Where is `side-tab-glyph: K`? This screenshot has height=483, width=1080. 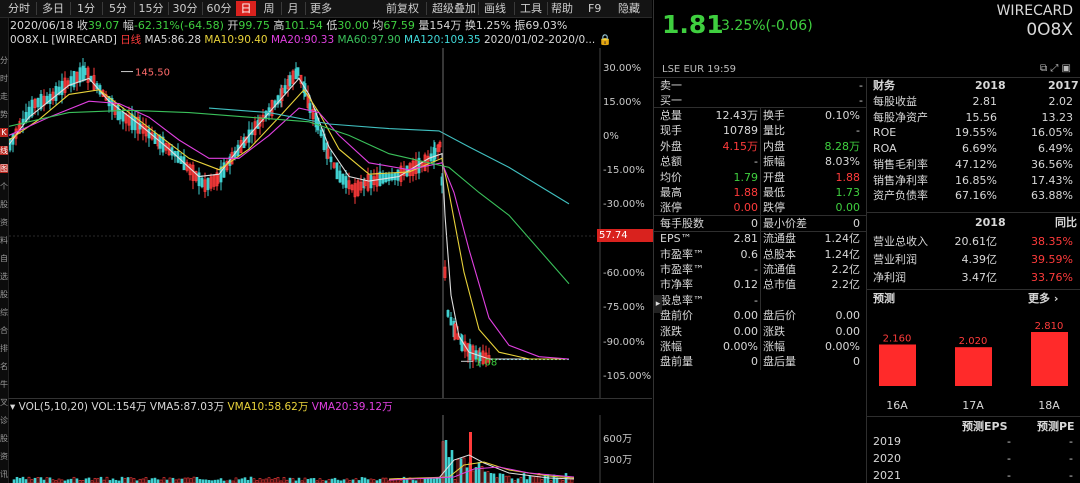 side-tab-glyph: K is located at coordinates (4, 132).